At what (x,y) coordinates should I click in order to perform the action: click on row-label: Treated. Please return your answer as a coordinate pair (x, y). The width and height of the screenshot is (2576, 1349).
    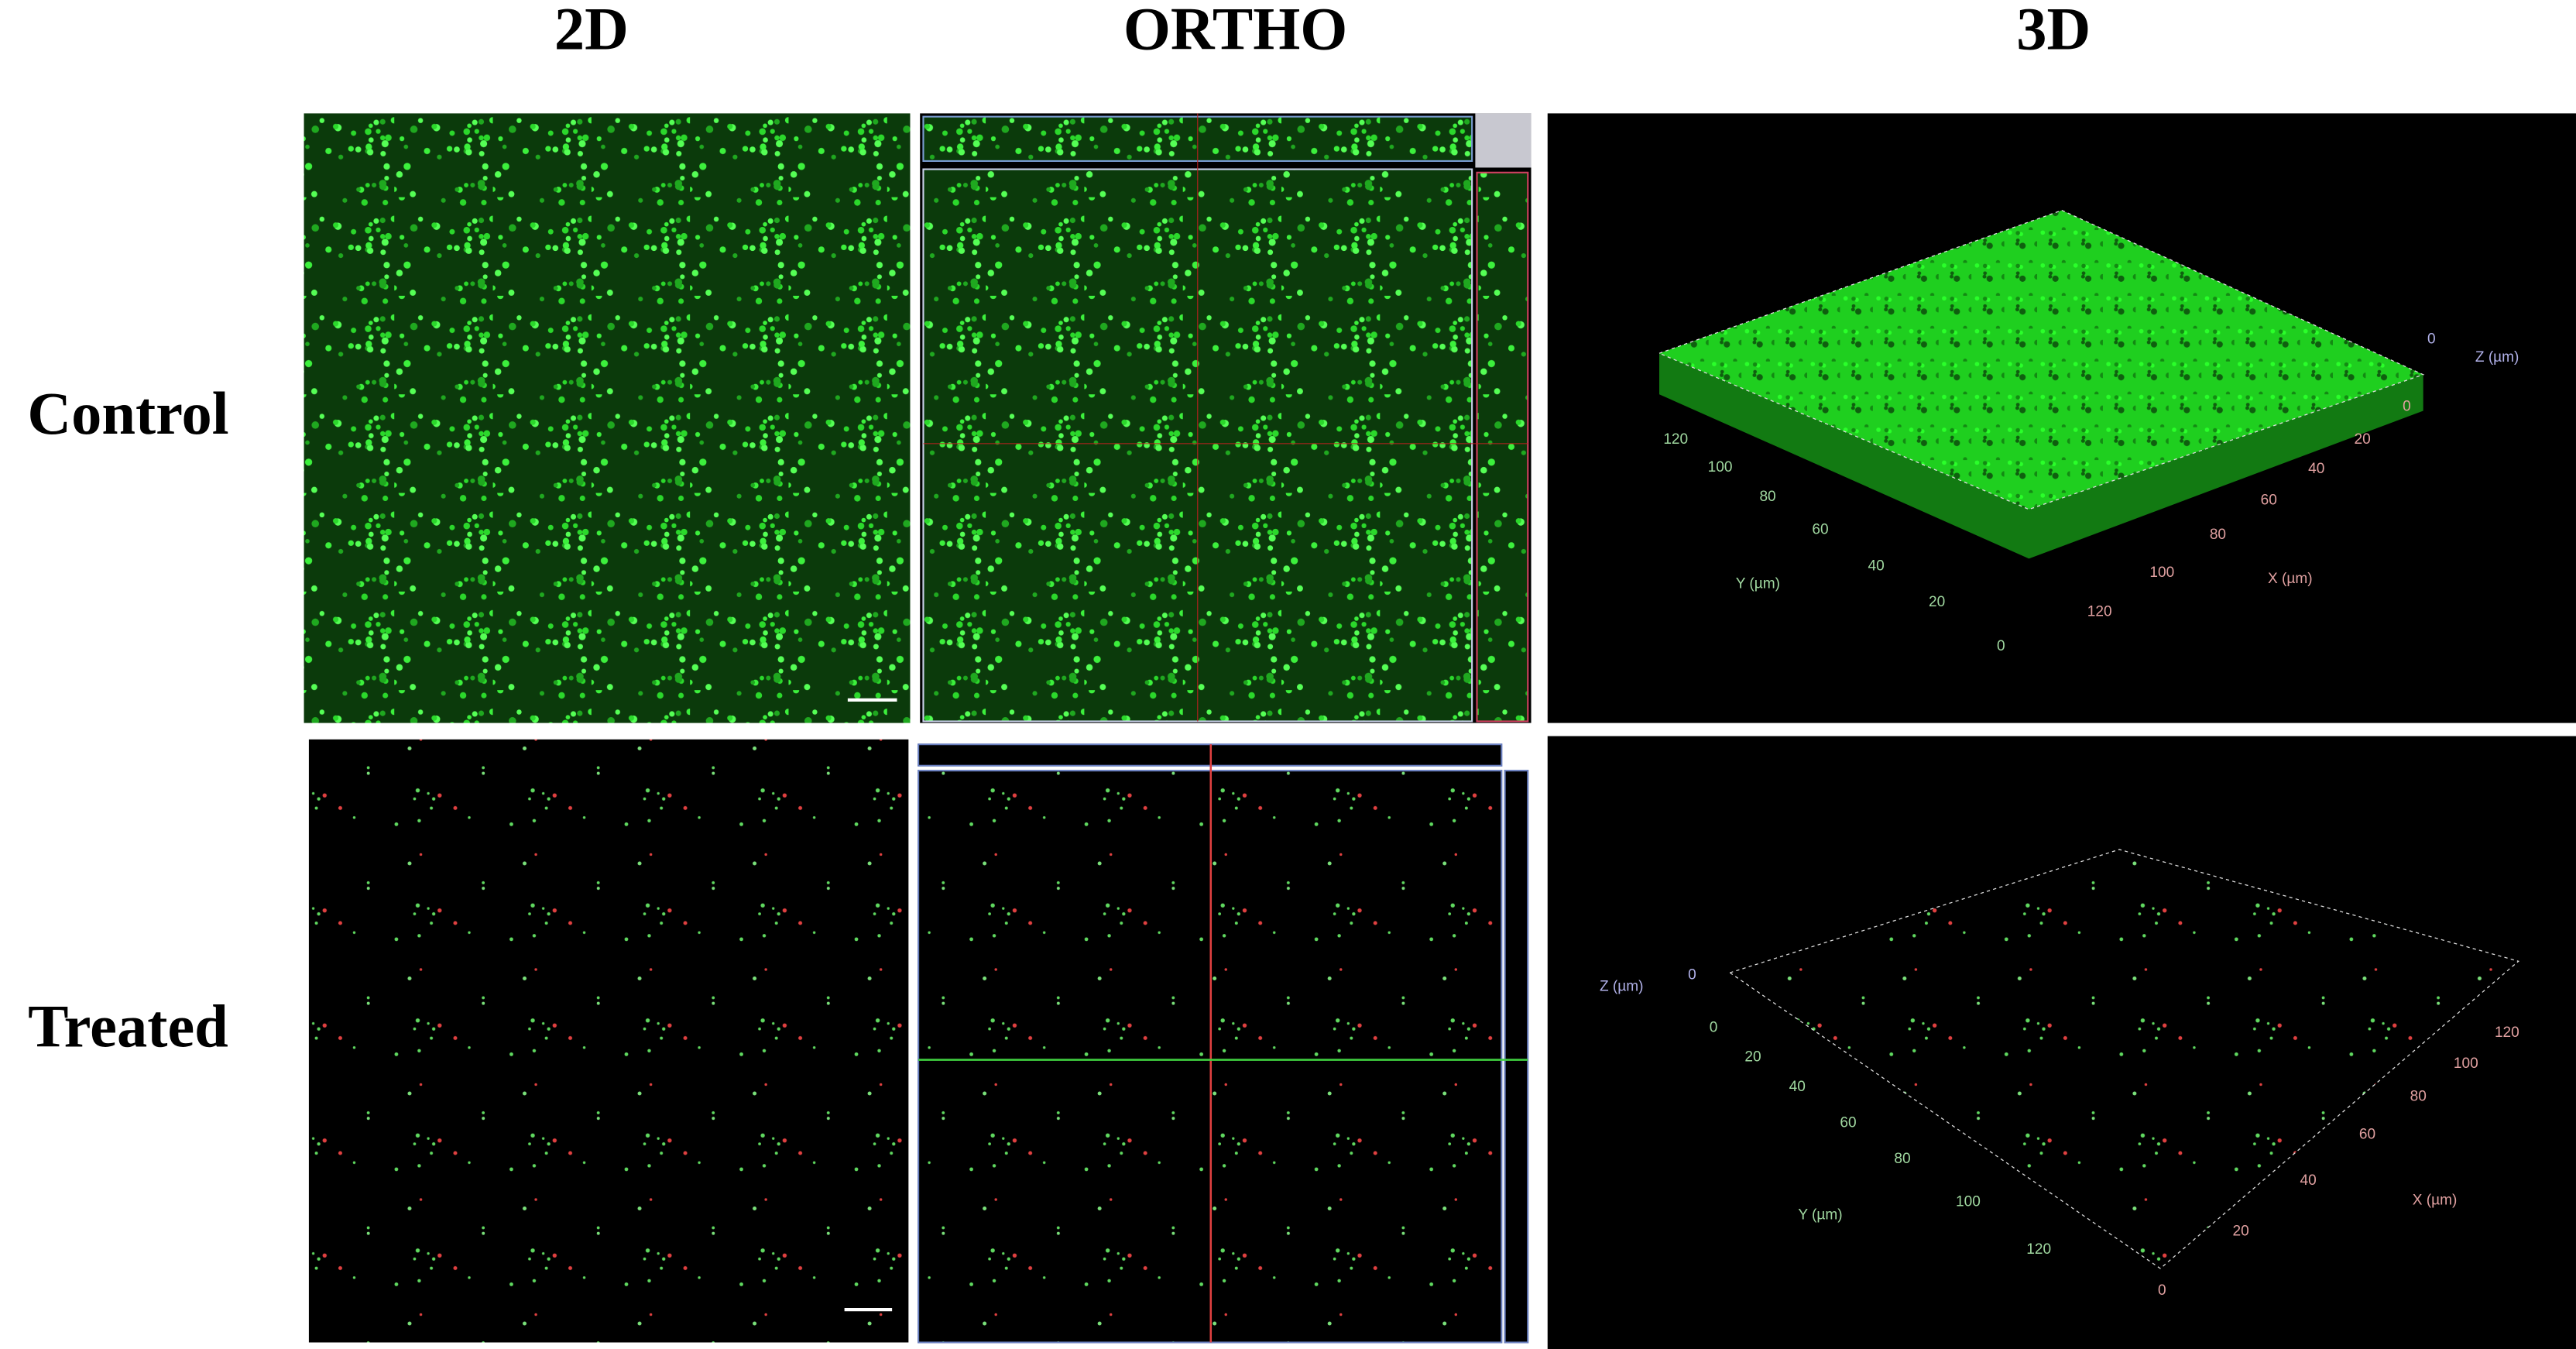
    Looking at the image, I should click on (128, 1026).